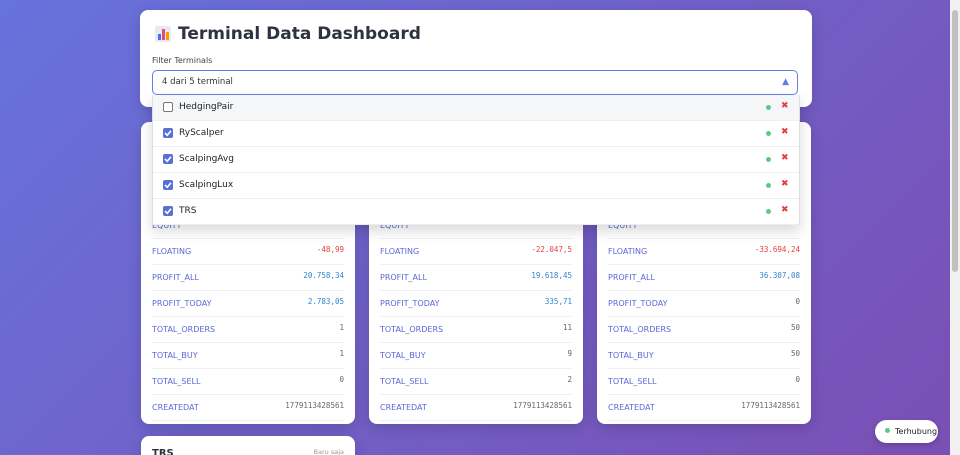 This screenshot has height=455, width=960. I want to click on option-name: ScalpingLux, so click(206, 185).